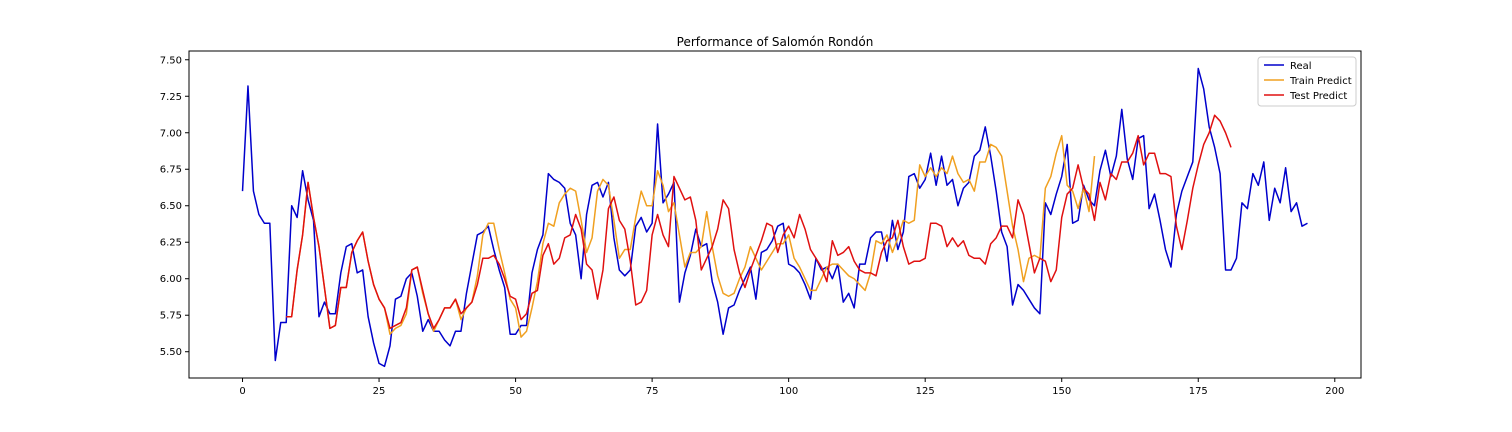 The width and height of the screenshot is (1512, 432). I want to click on legend-box, so click(1307, 81).